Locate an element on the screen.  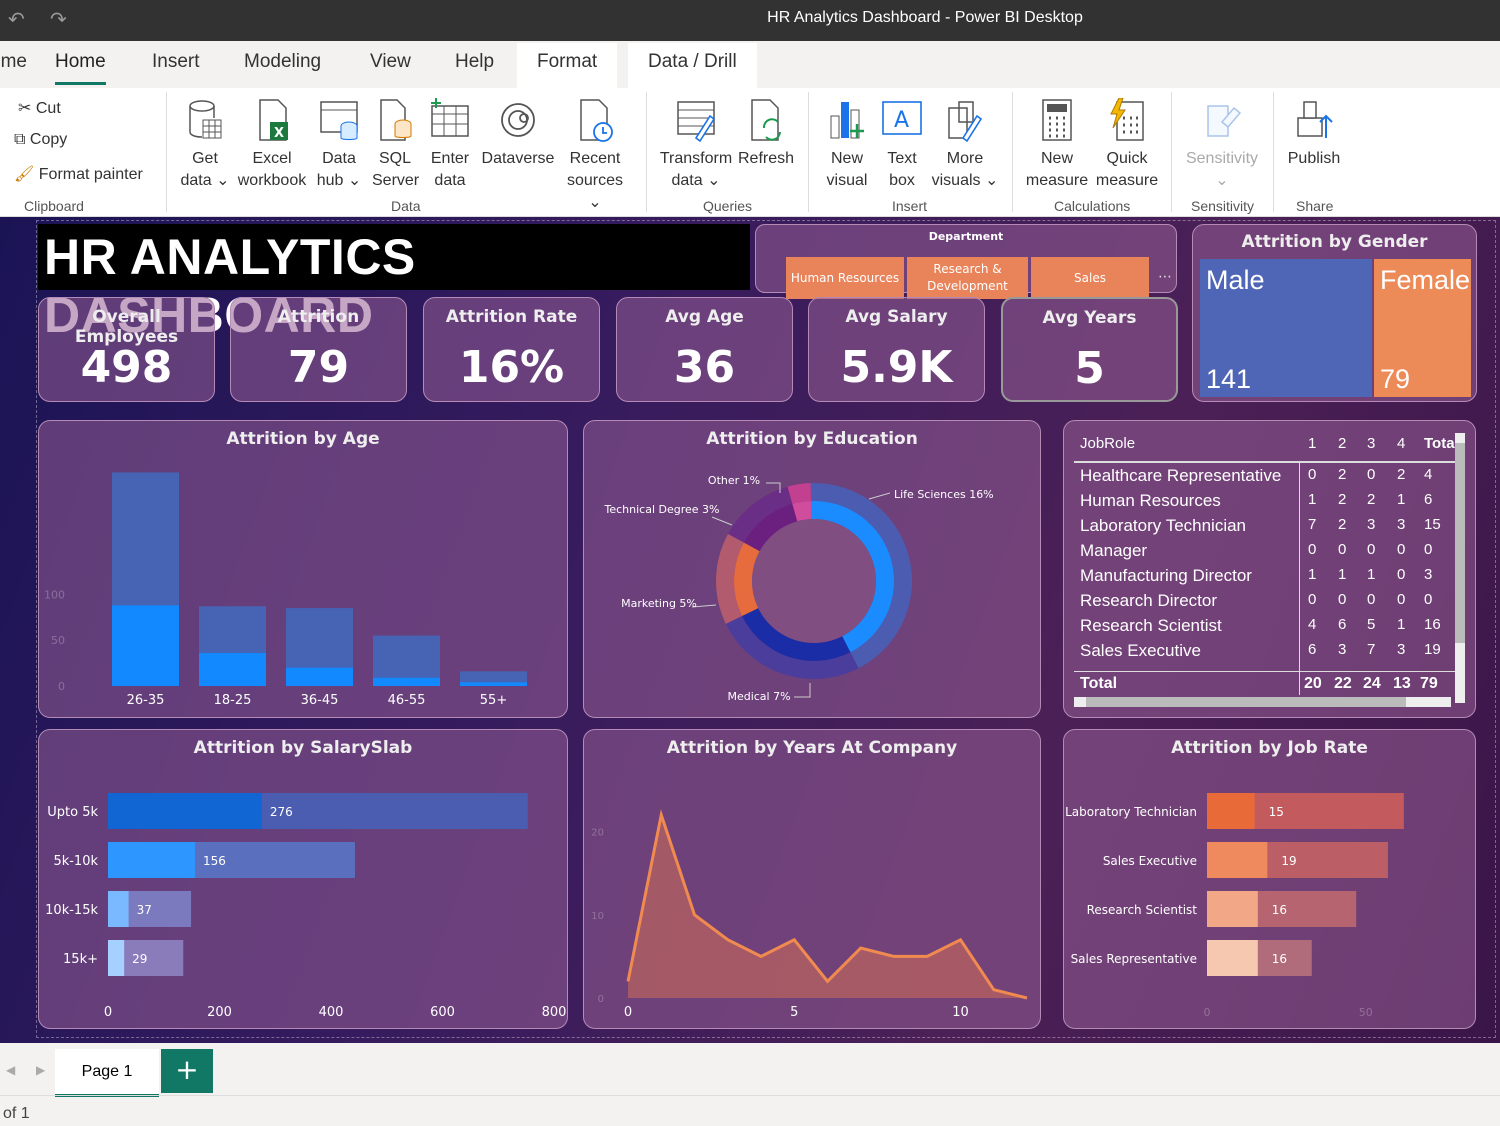
table-row-label: Human Resources is located at coordinates (1150, 500).